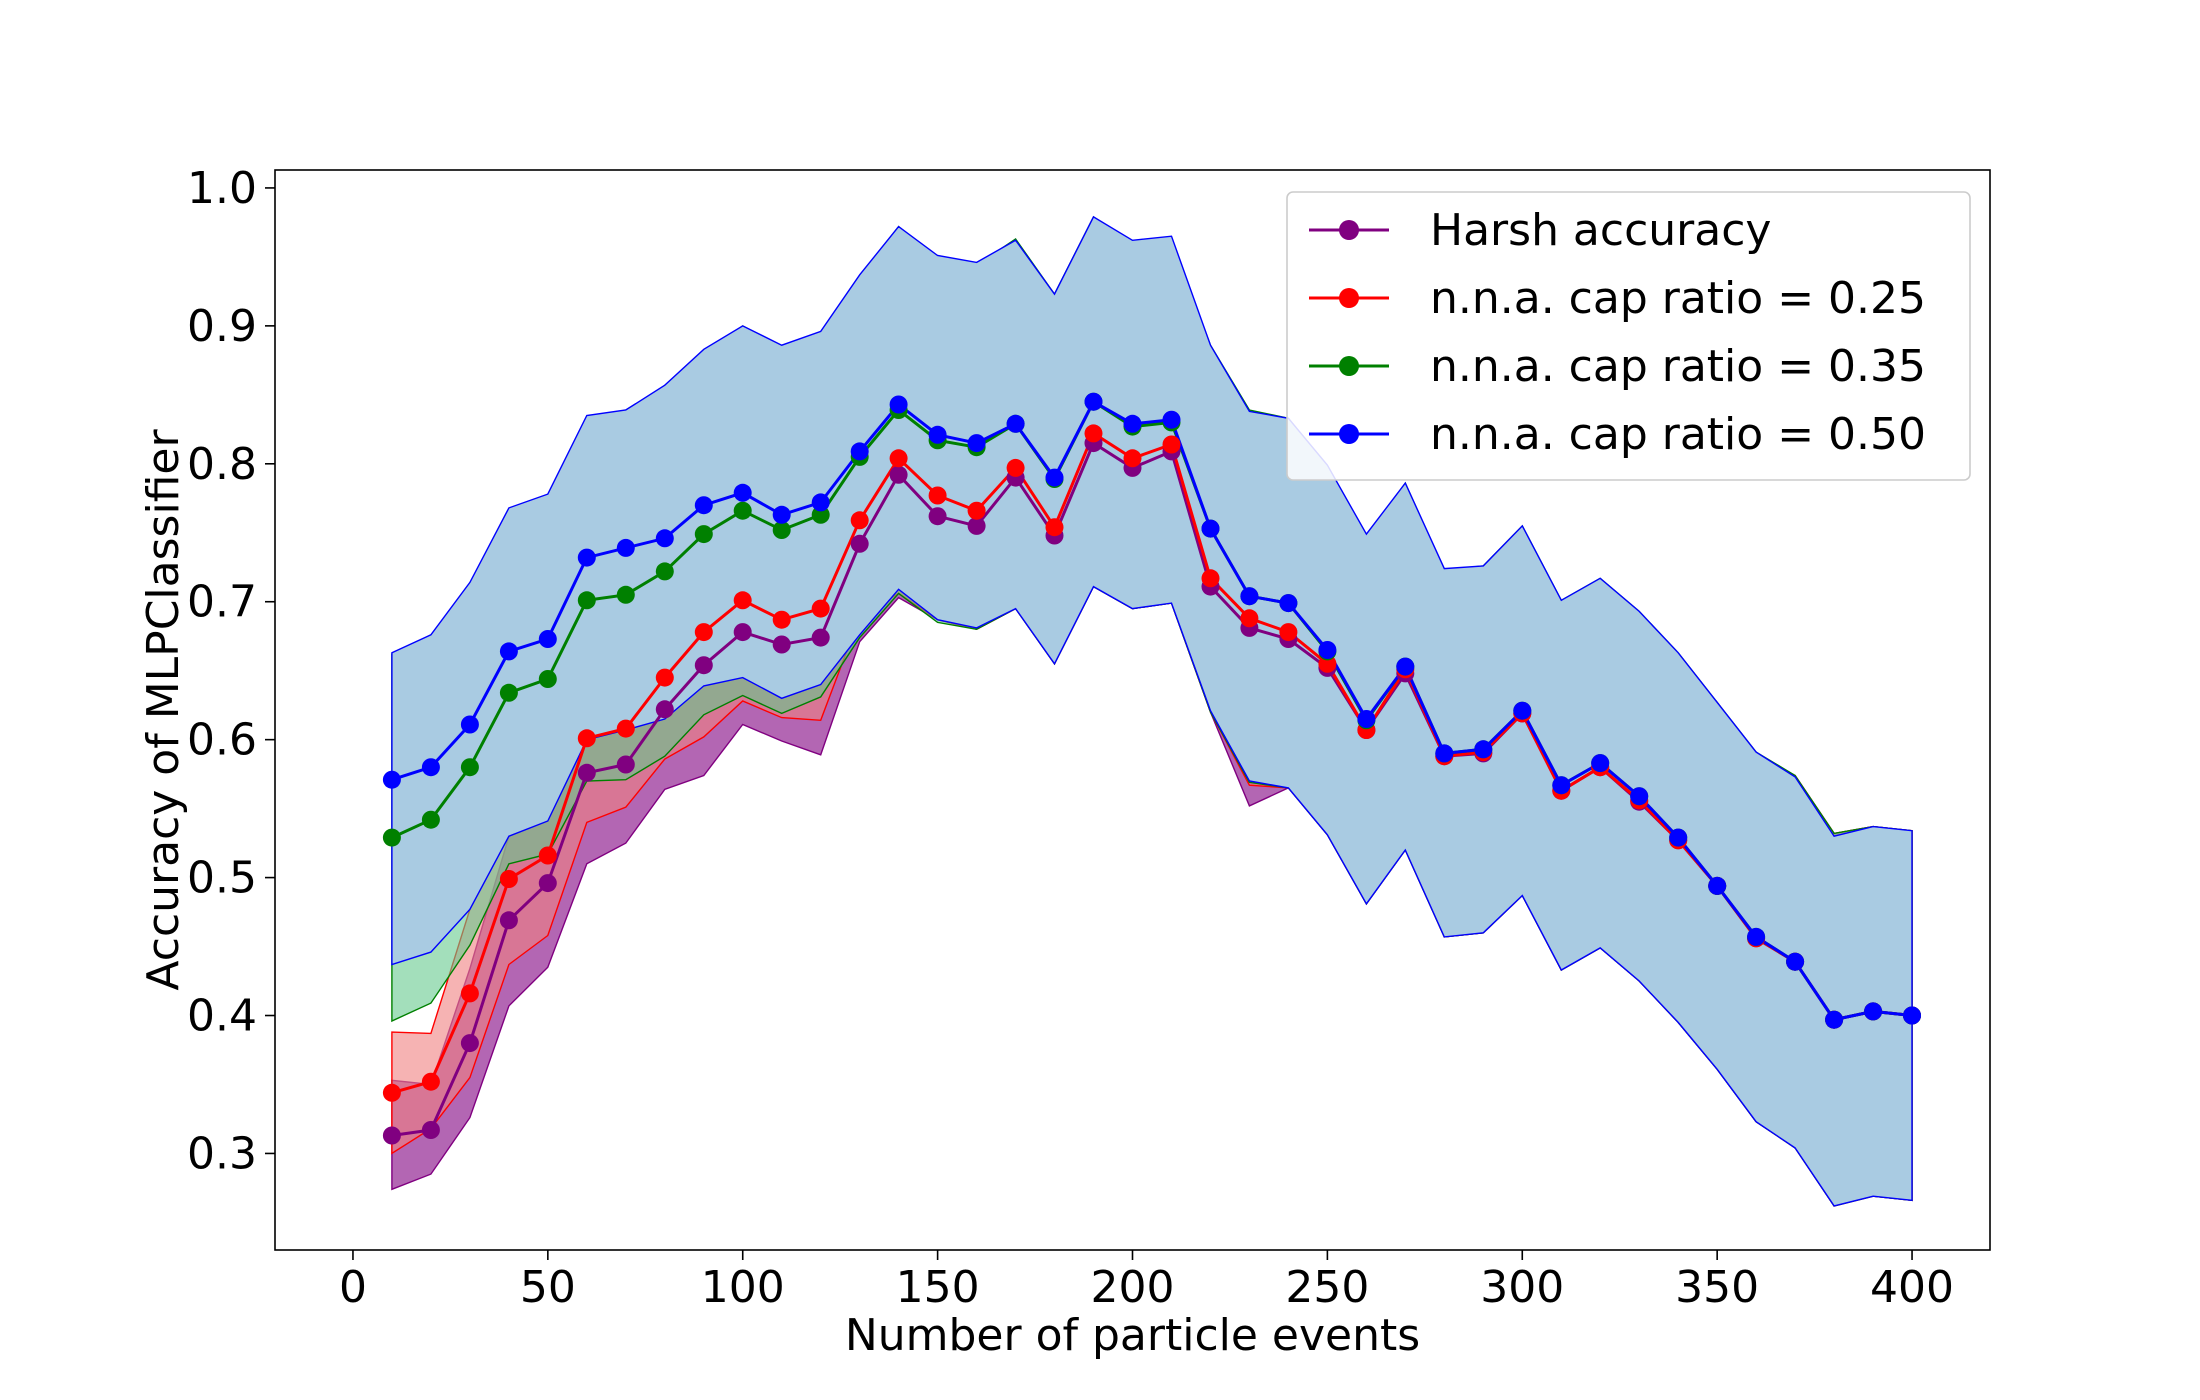 This screenshot has height=1400, width=2200. What do you see at coordinates (163, 710) in the screenshot?
I see `y-axis-label: Accuracy of MLPClassifier` at bounding box center [163, 710].